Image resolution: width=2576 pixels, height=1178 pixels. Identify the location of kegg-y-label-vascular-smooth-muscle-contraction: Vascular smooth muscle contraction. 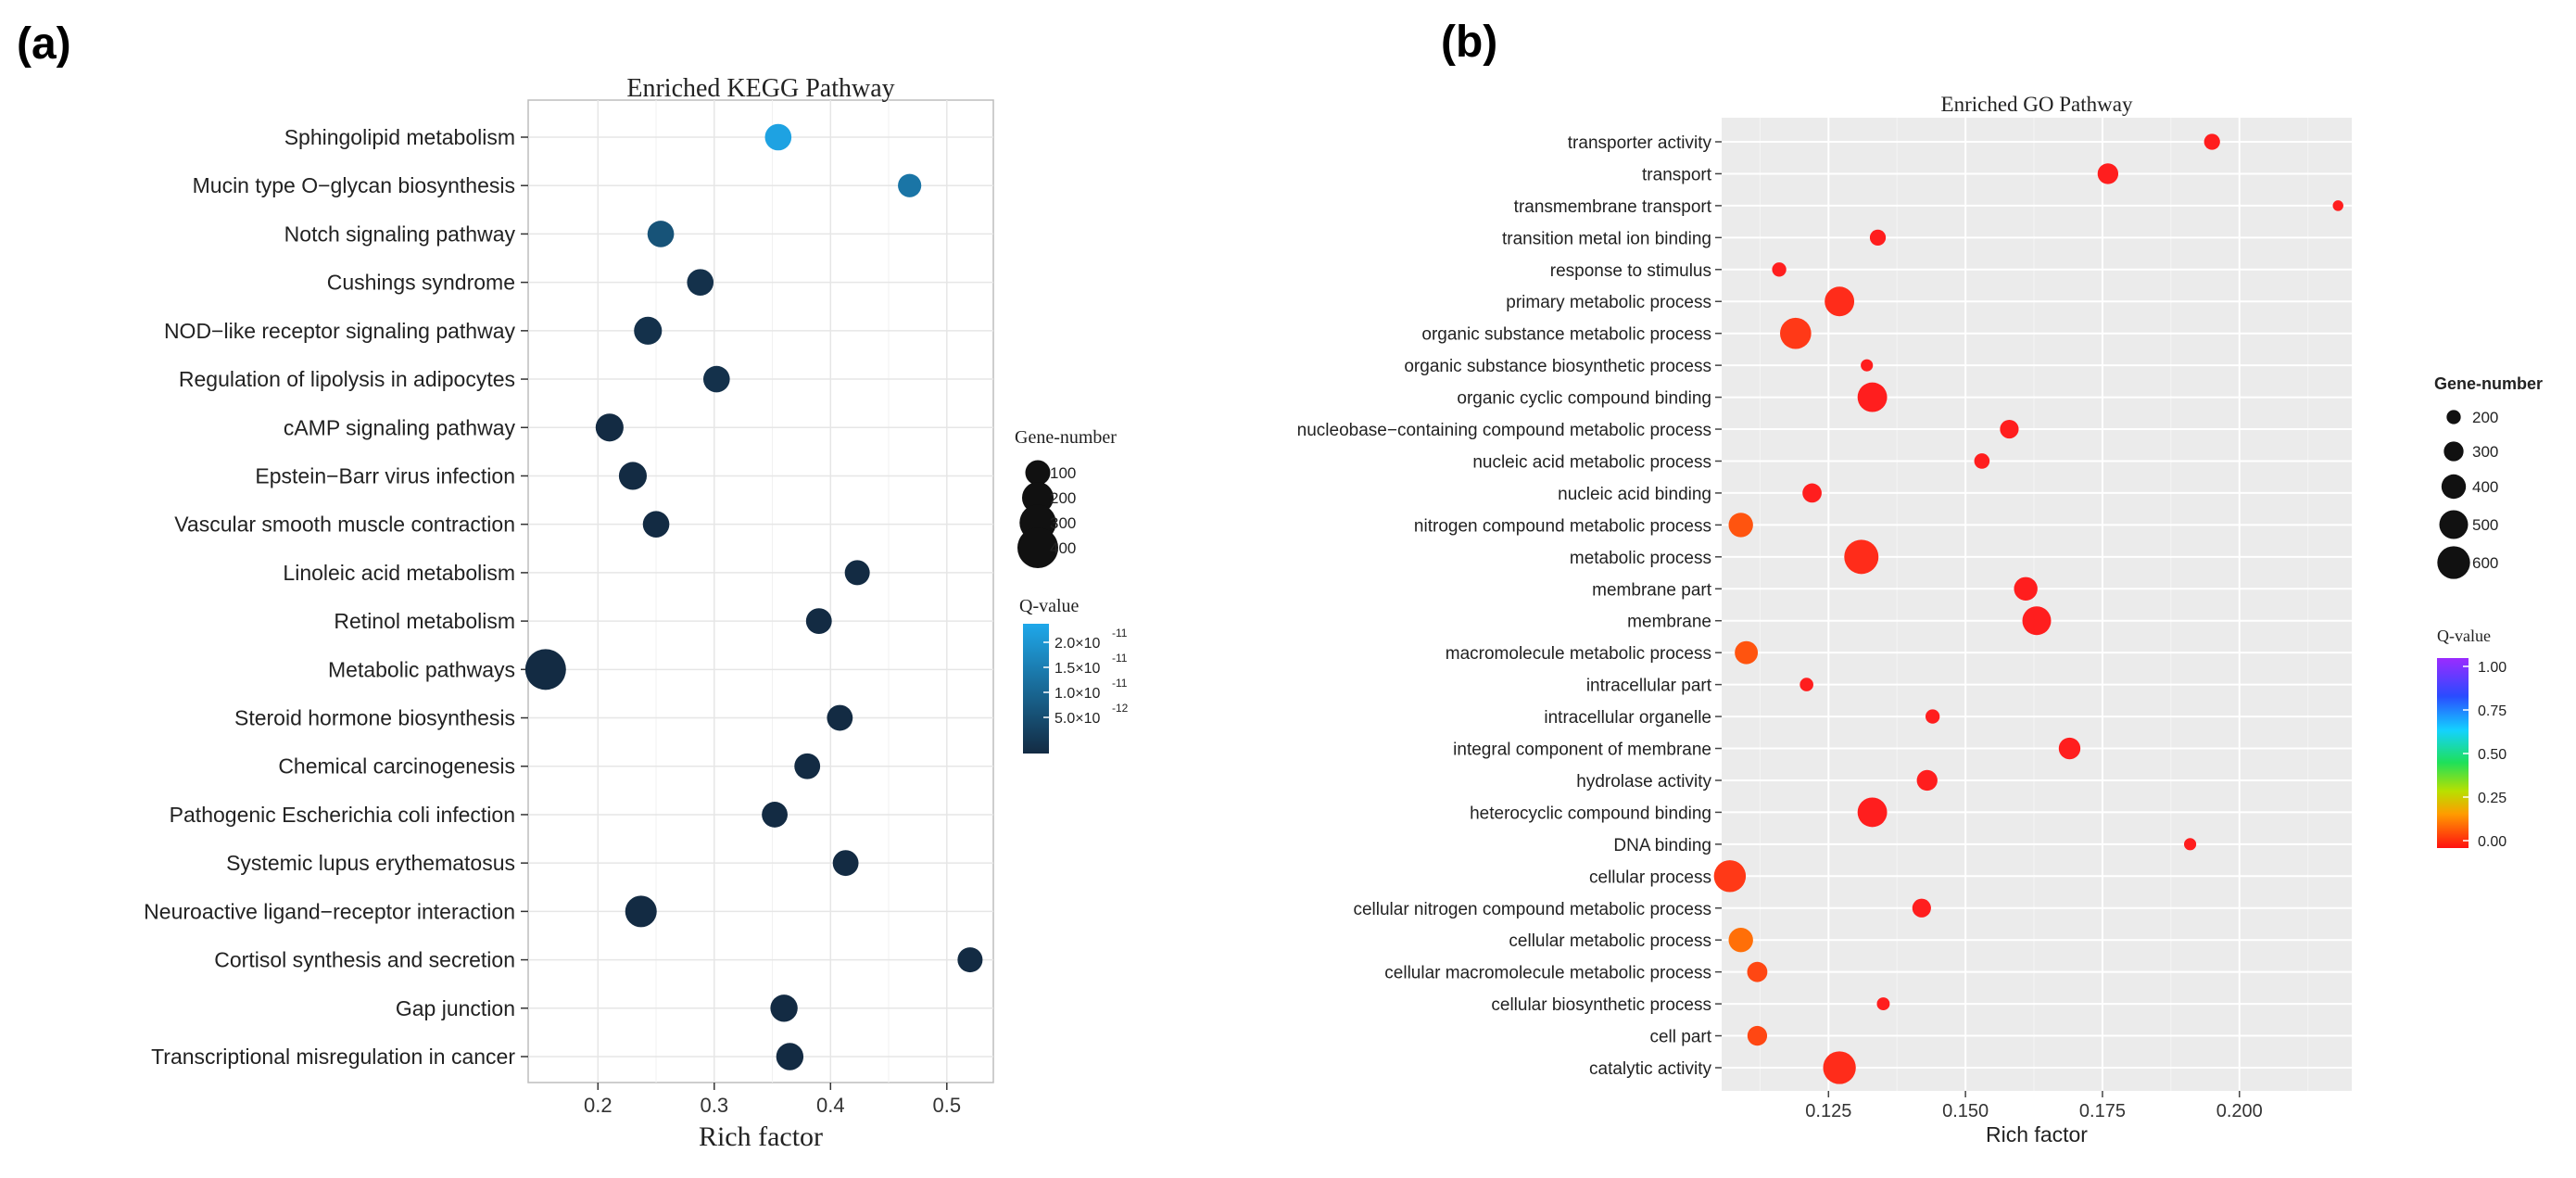
(345, 525).